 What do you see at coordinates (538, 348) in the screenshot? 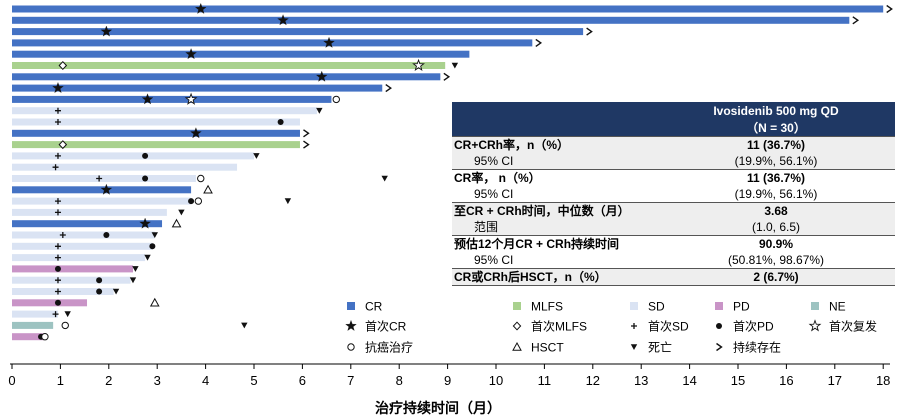
I see `legend-item-HSCT: HSCT` at bounding box center [538, 348].